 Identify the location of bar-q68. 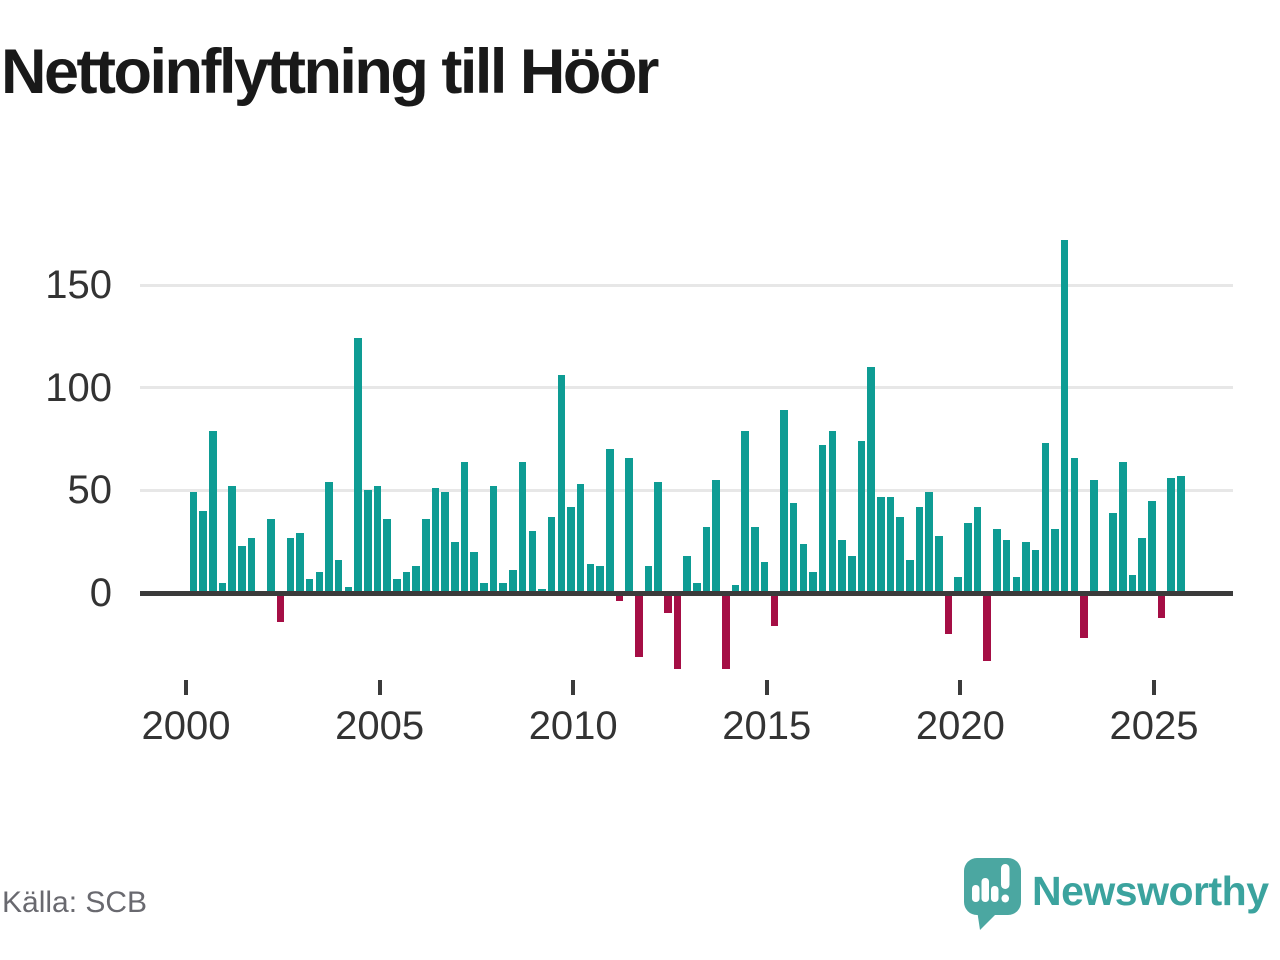
(851, 574).